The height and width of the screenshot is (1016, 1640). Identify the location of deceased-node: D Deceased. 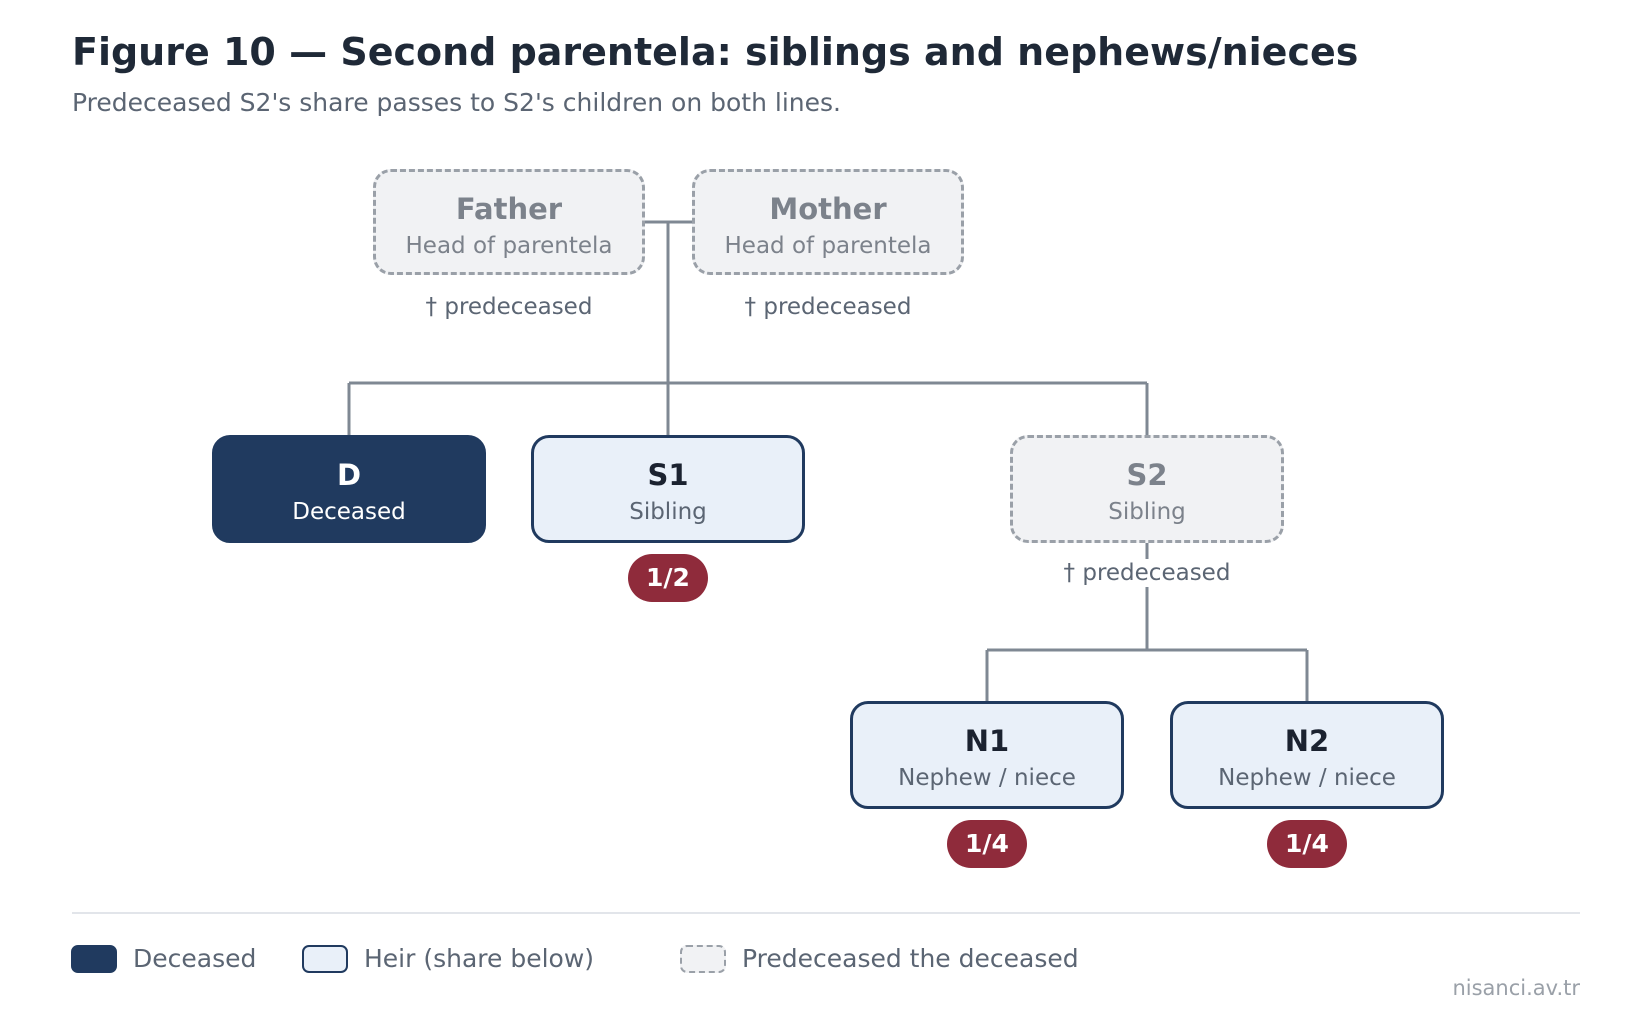
(349, 489).